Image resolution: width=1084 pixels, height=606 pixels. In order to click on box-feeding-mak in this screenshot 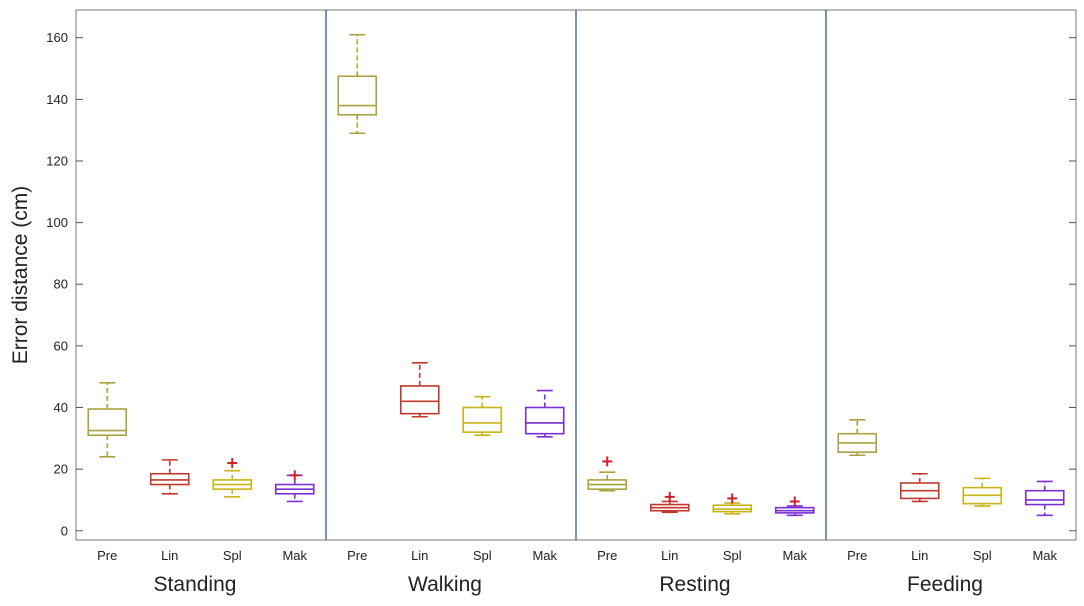, I will do `click(1044, 498)`.